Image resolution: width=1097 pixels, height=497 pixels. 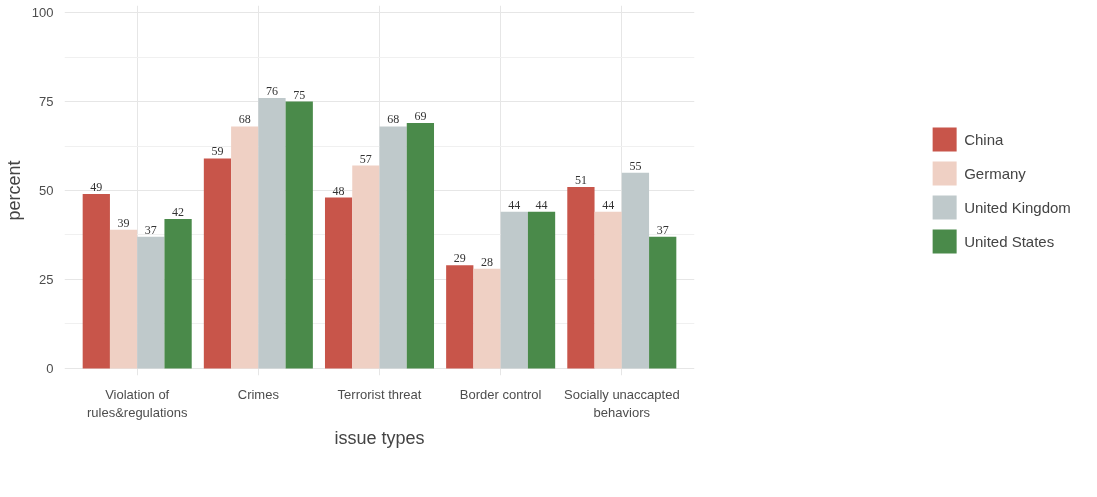 I want to click on data-label: 55, so click(x=635, y=165).